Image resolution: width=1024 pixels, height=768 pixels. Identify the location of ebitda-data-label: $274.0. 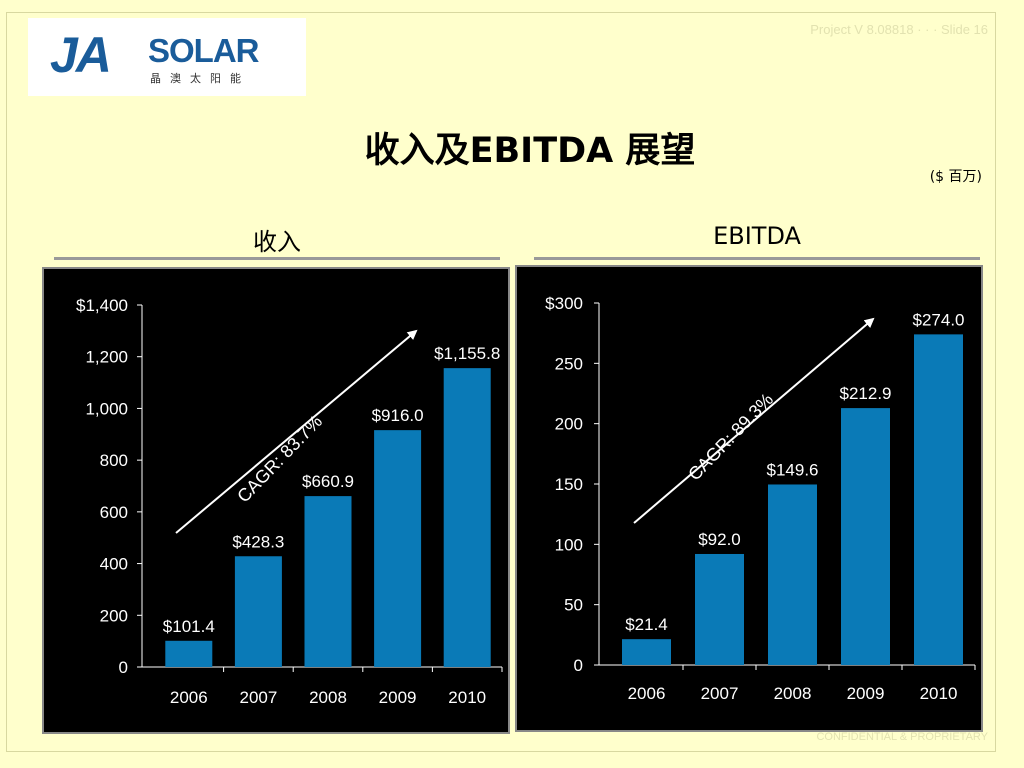
(939, 319).